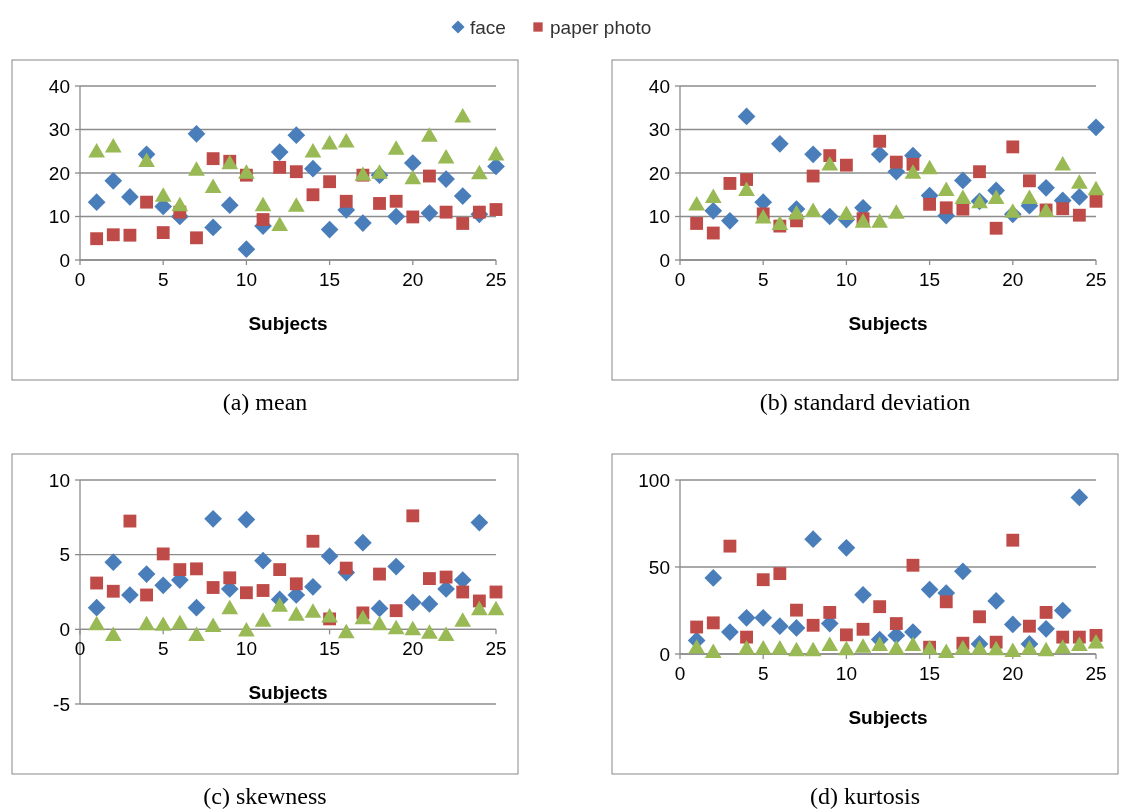 Image resolution: width=1130 pixels, height=811 pixels. Describe the element at coordinates (64, 260) in the screenshot. I see `y-tick-label: 0` at that location.